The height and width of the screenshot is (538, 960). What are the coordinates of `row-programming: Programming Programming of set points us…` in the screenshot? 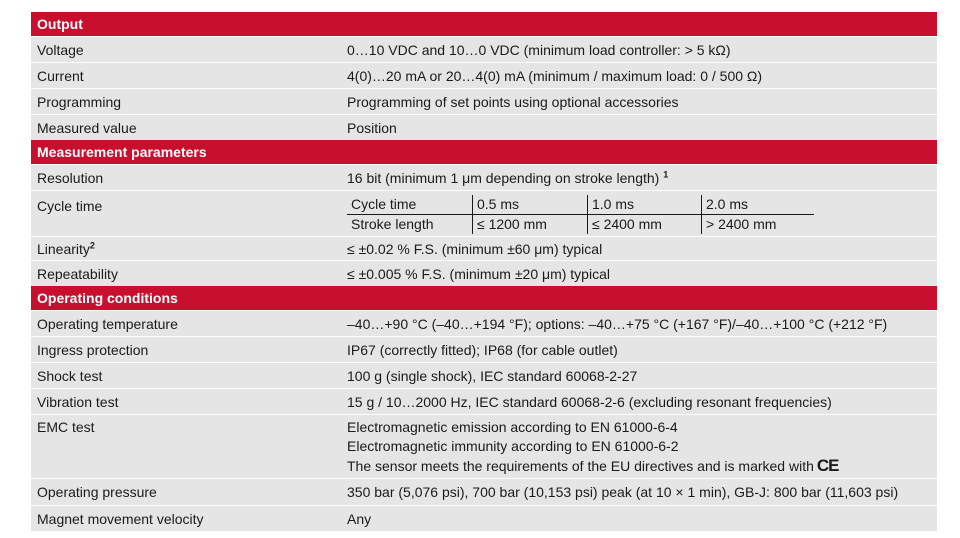 It's located at (484, 101).